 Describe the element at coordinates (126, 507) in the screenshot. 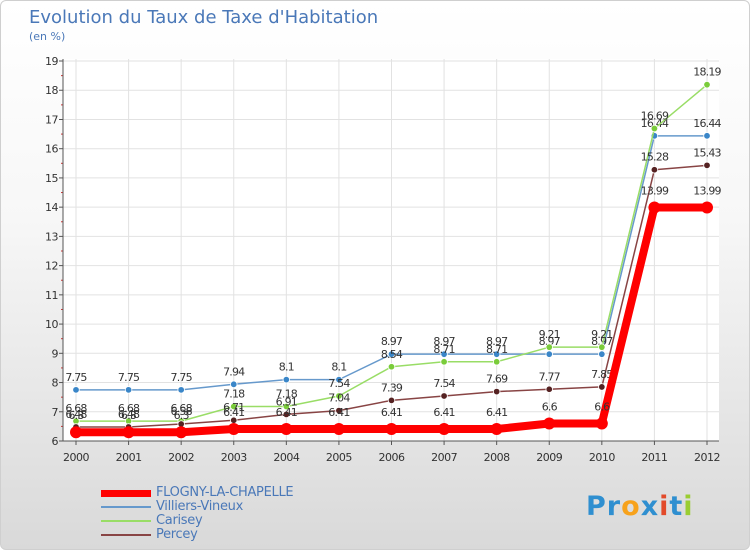

I see `legend-swatch-villiers` at that location.